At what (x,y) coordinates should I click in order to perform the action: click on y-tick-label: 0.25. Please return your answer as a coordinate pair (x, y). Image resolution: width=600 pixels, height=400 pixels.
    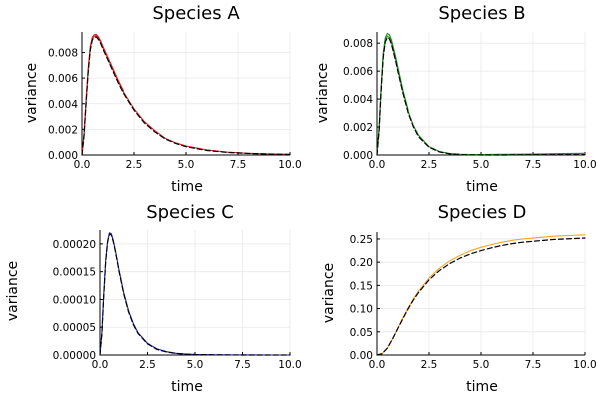
    Looking at the image, I should click on (361, 240).